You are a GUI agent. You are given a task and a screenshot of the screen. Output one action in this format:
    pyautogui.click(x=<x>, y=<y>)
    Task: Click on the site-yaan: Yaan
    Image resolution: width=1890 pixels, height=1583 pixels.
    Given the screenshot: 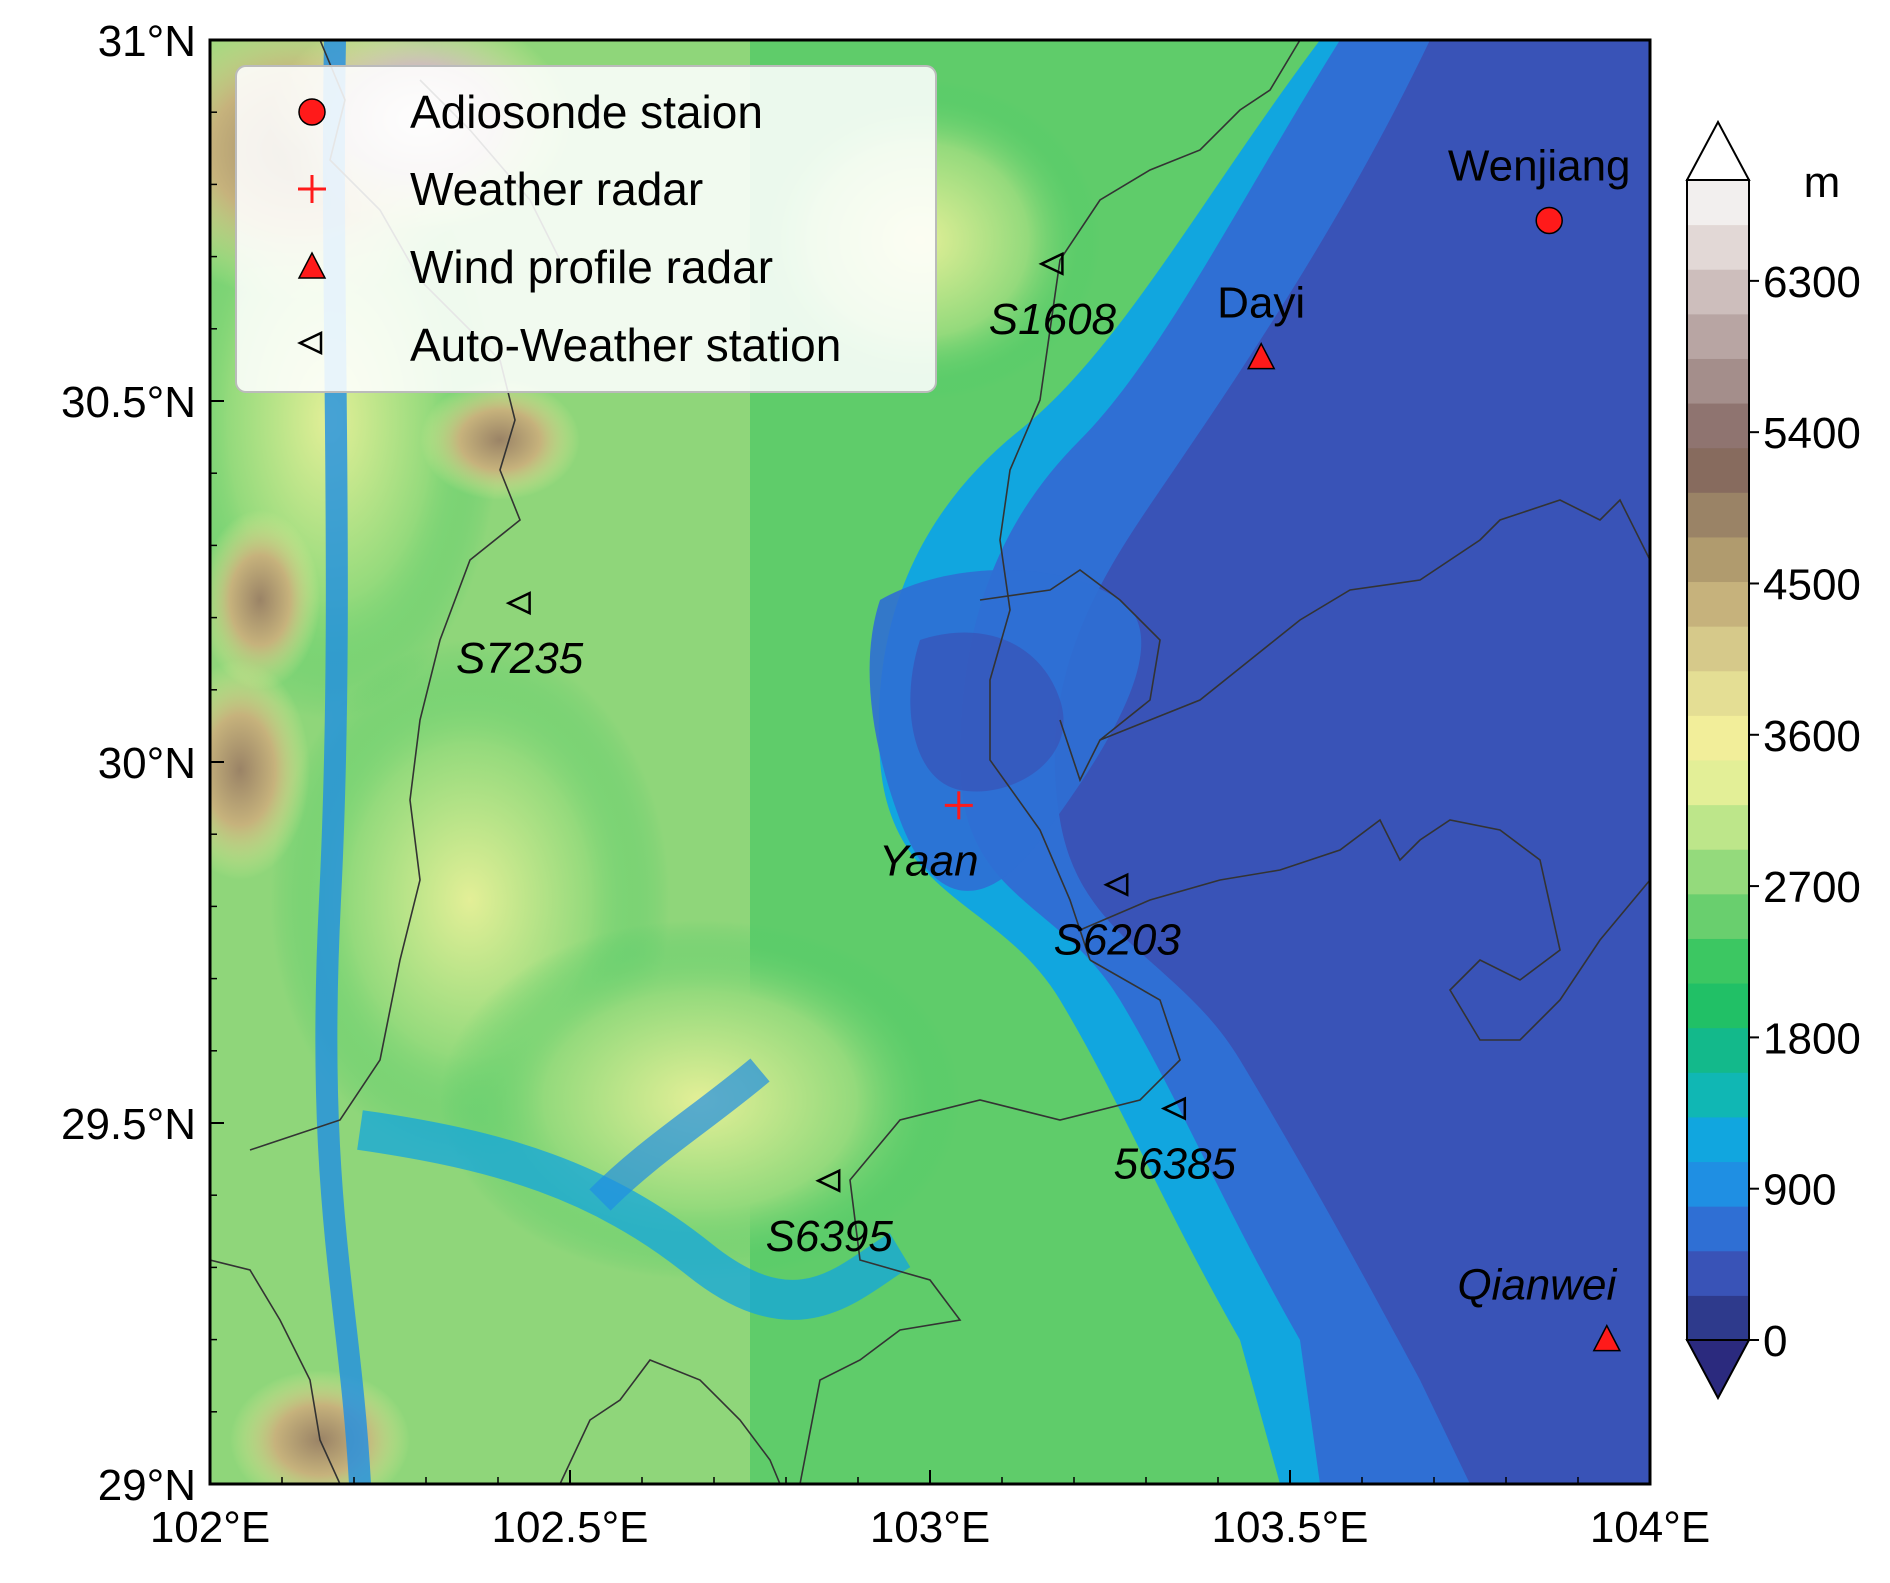 What is the action you would take?
    pyautogui.click(x=929, y=838)
    